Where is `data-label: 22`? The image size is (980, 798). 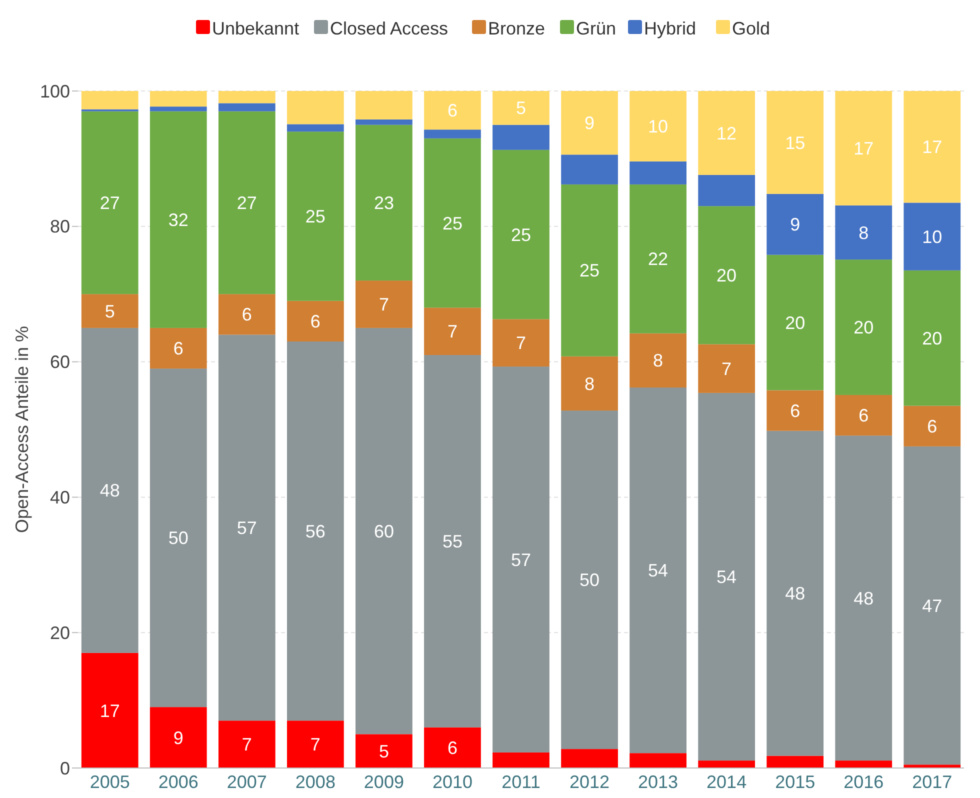
data-label: 22 is located at coordinates (658, 259).